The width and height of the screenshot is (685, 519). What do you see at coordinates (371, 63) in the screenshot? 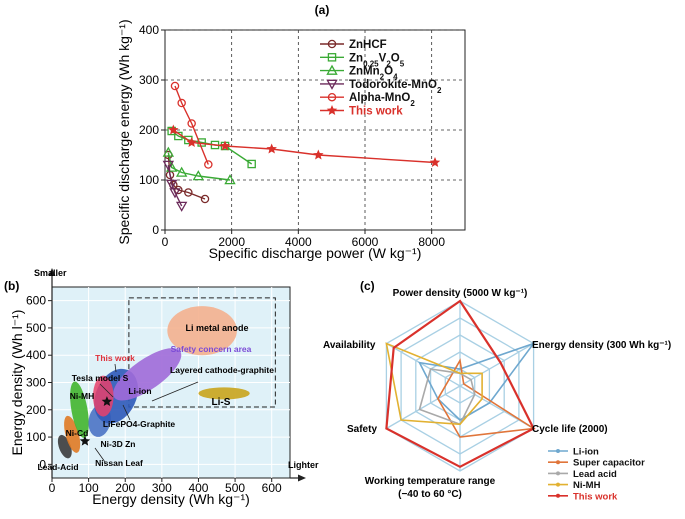
I see `legend-label-part: 0.25` at bounding box center [371, 63].